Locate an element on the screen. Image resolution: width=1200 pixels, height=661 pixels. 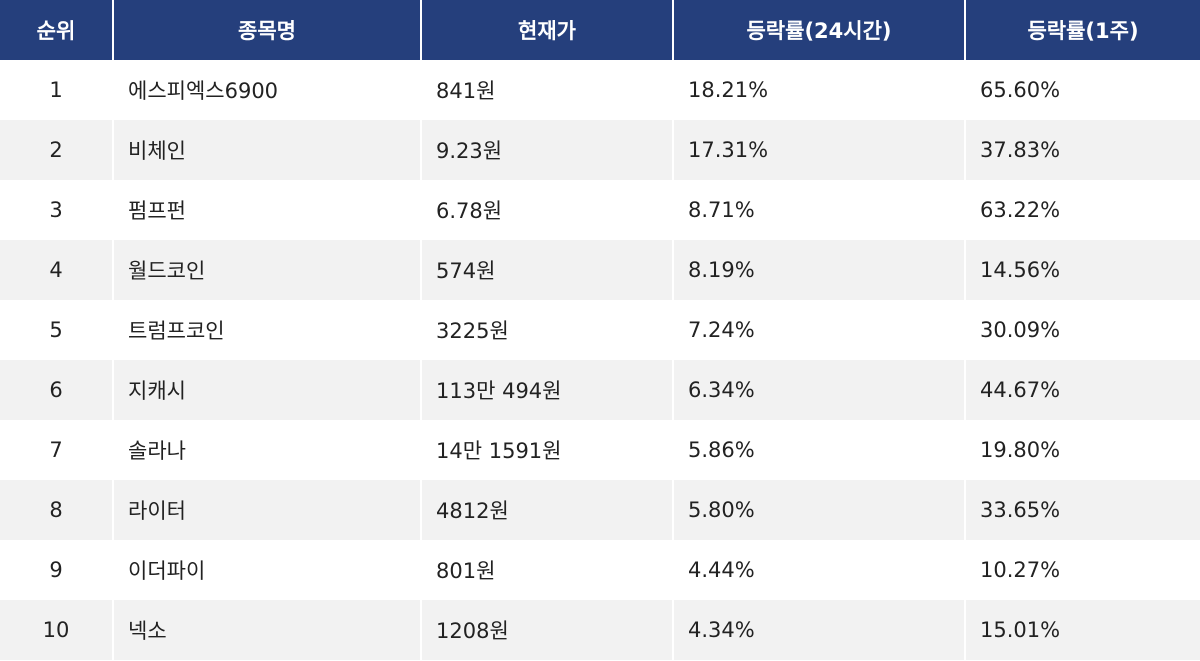
table-cell: 에스피엑스6900 is located at coordinates (266, 90).